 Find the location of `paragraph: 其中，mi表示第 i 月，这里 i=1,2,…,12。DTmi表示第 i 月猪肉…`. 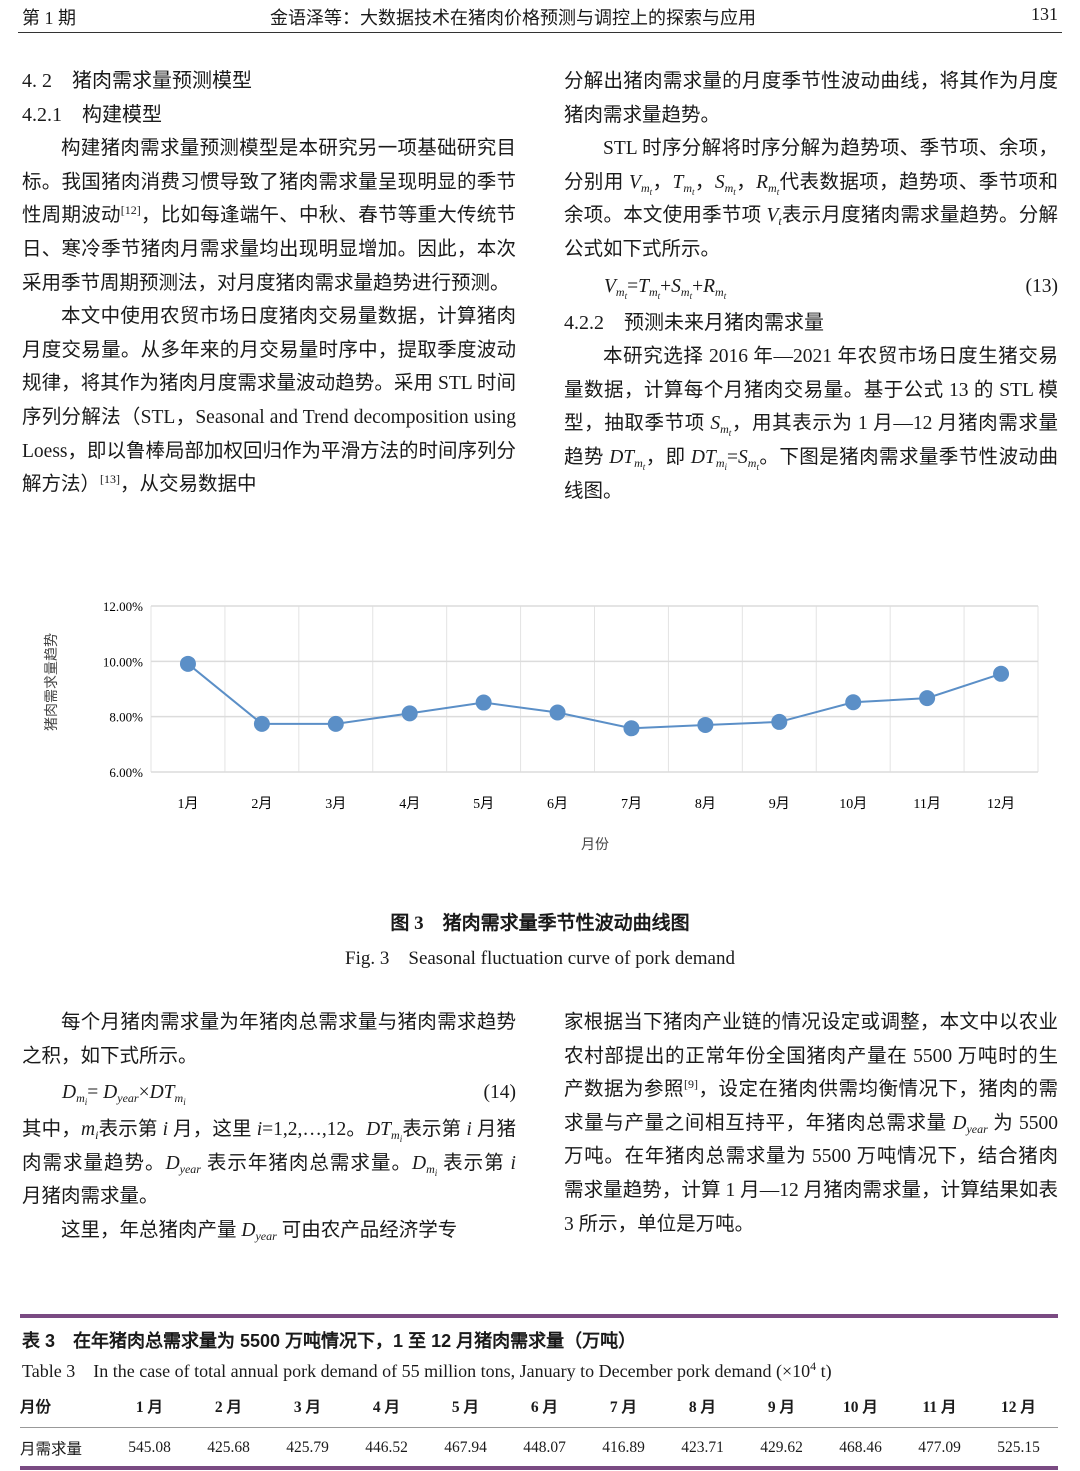

paragraph: 其中，mi表示第 i 月，这里 i=1,2,…,12。DTmi表示第 i 月猪肉… is located at coordinates (269, 1163).